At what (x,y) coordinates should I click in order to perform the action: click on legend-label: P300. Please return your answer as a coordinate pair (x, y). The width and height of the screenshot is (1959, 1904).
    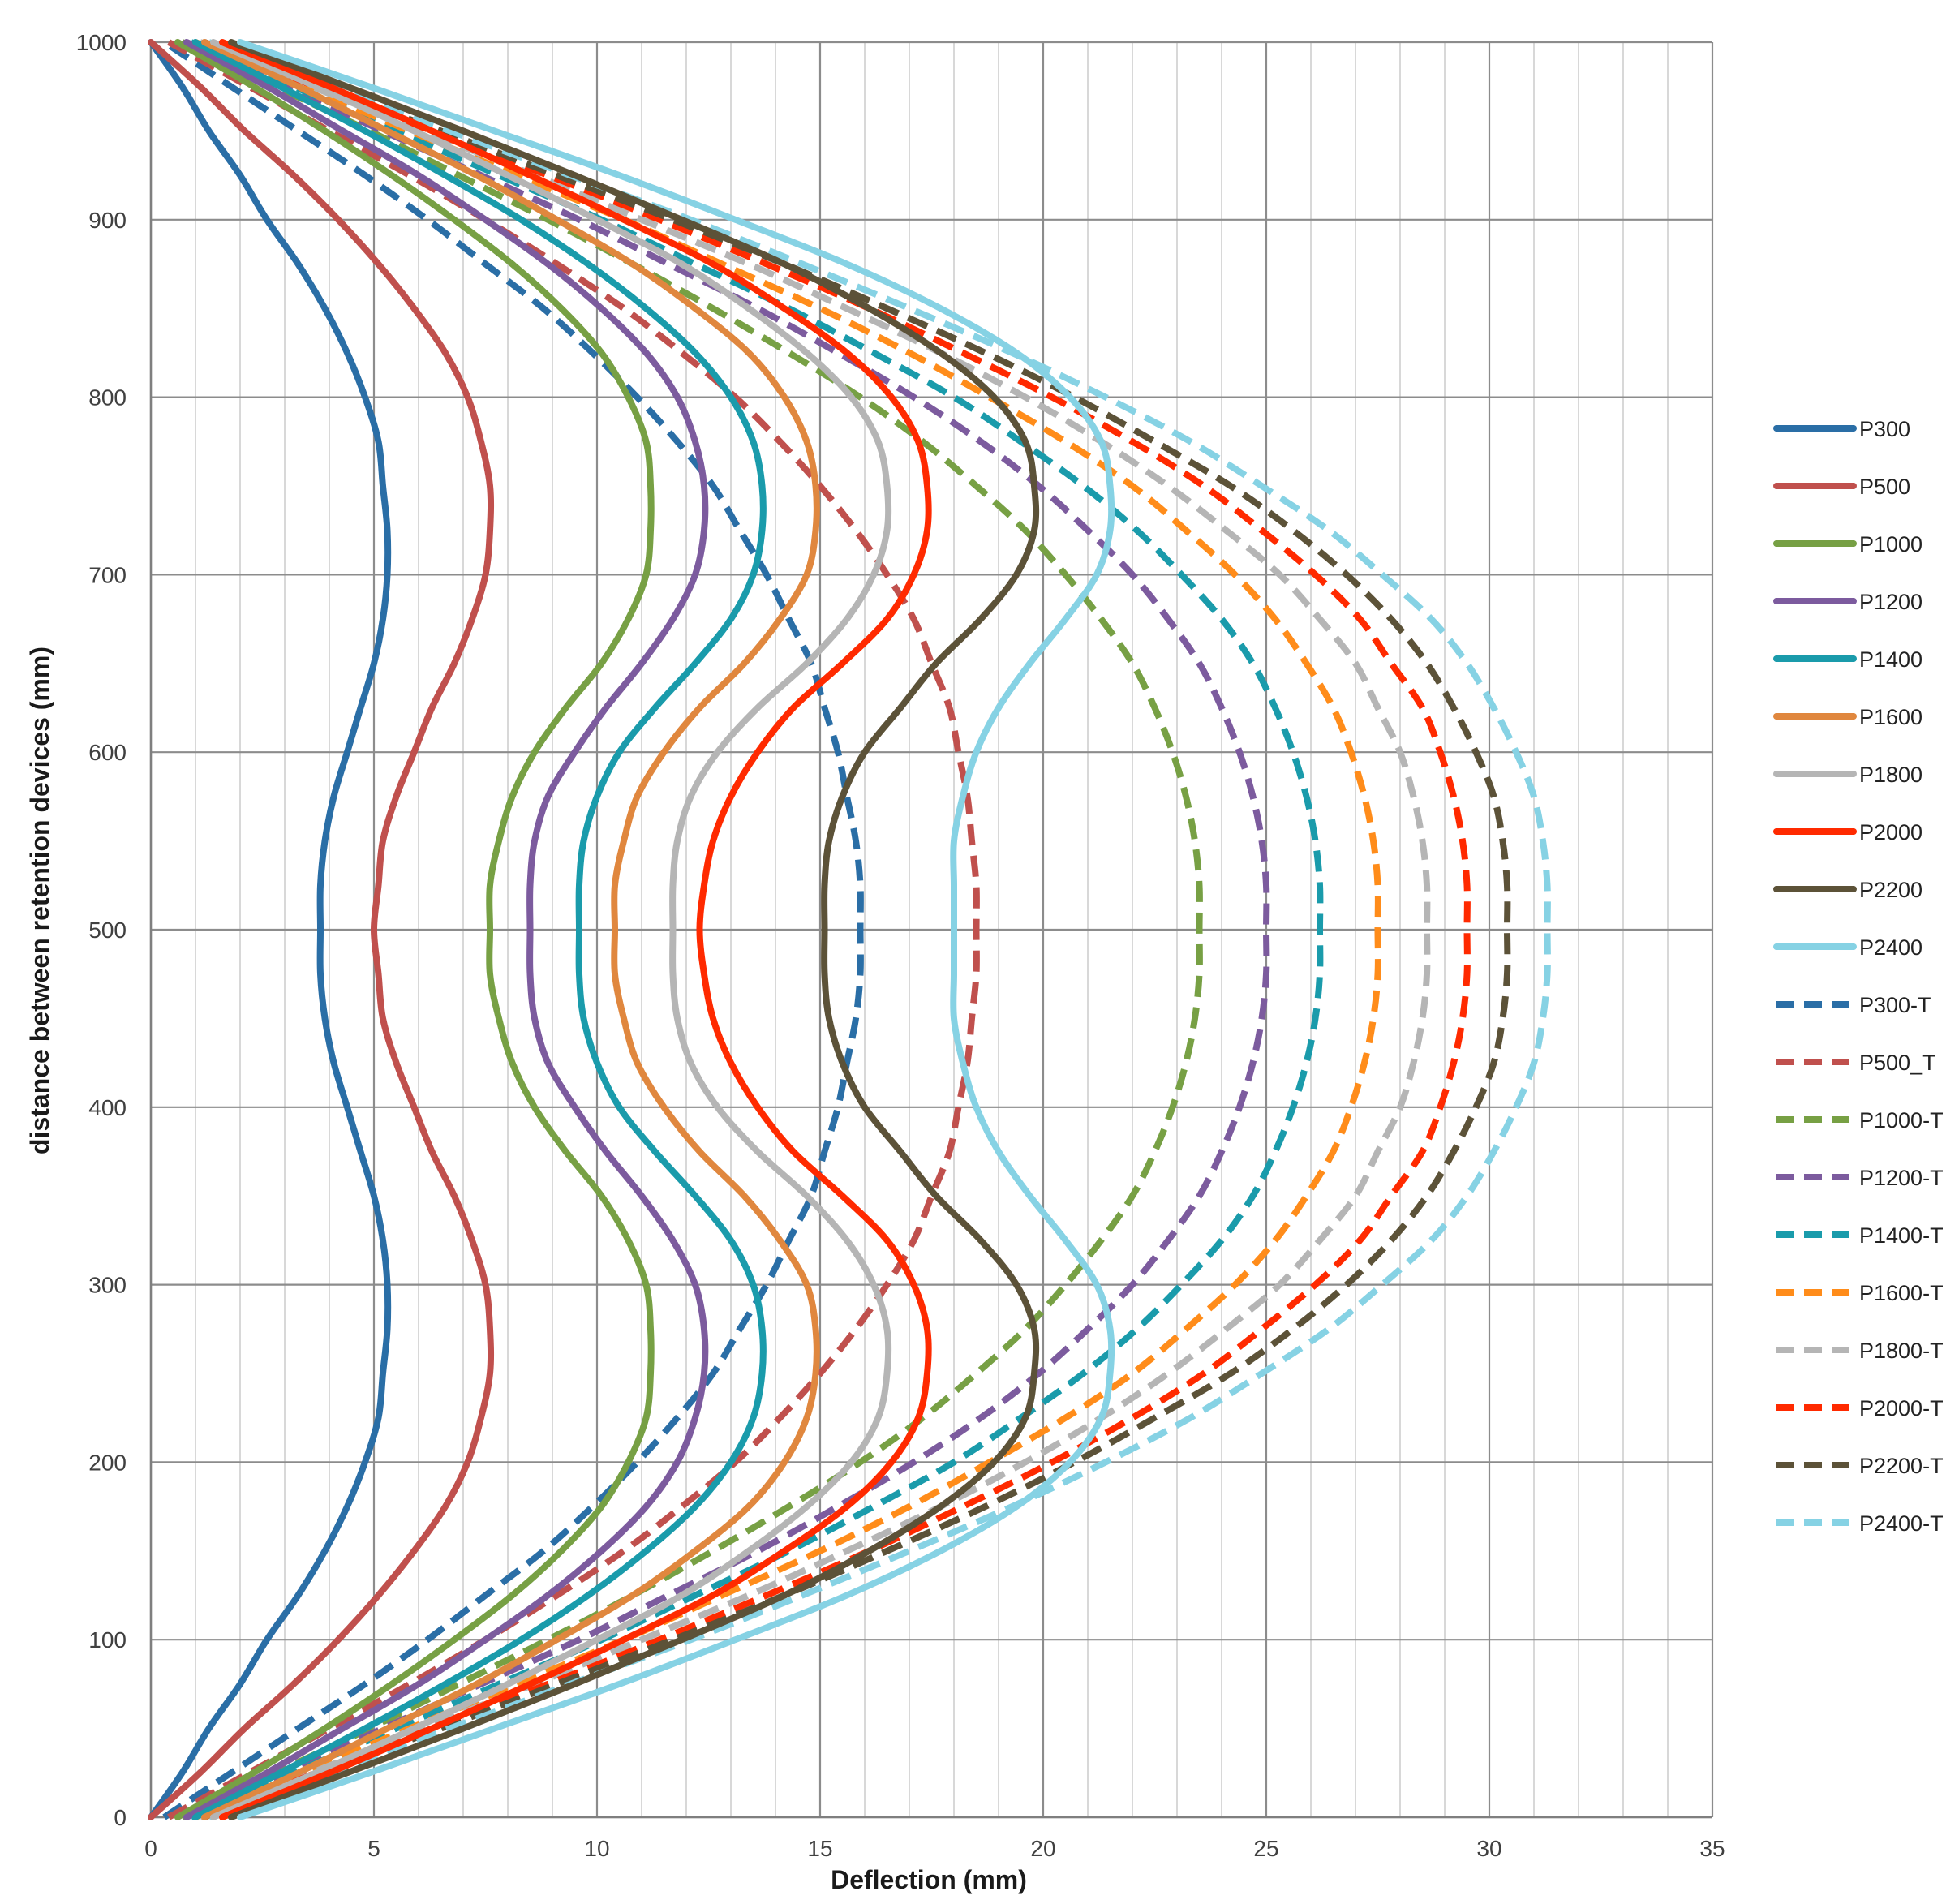
    Looking at the image, I should click on (1885, 429).